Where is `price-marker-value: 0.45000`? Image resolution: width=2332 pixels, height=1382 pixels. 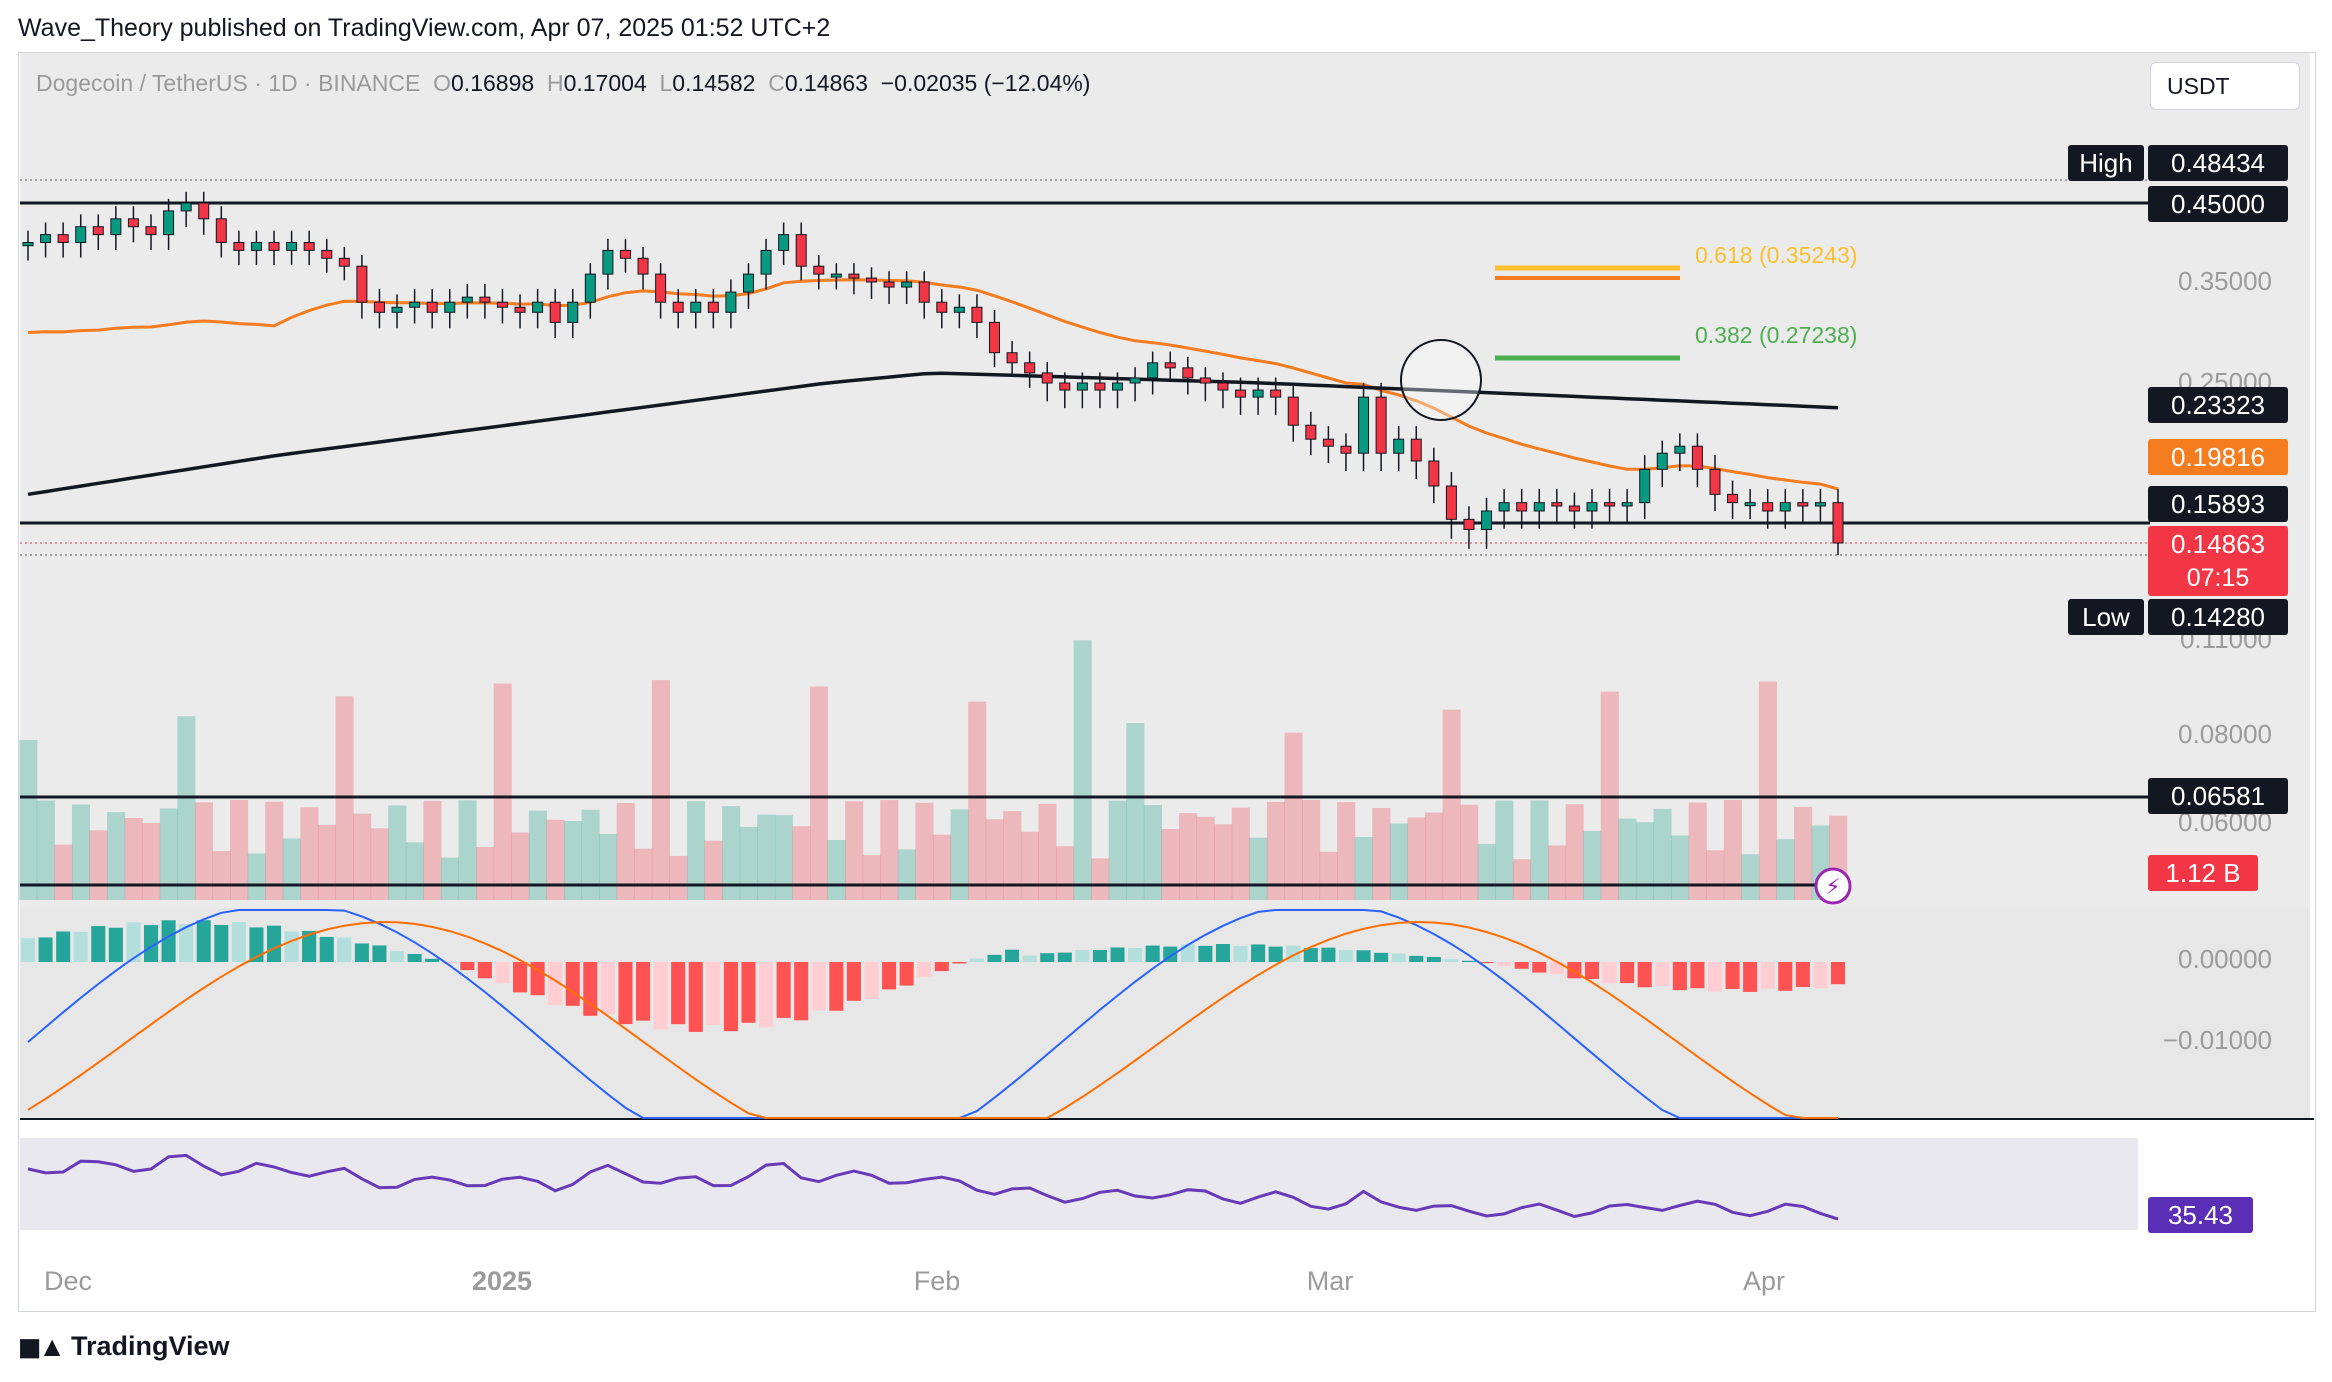 price-marker-value: 0.45000 is located at coordinates (2218, 204).